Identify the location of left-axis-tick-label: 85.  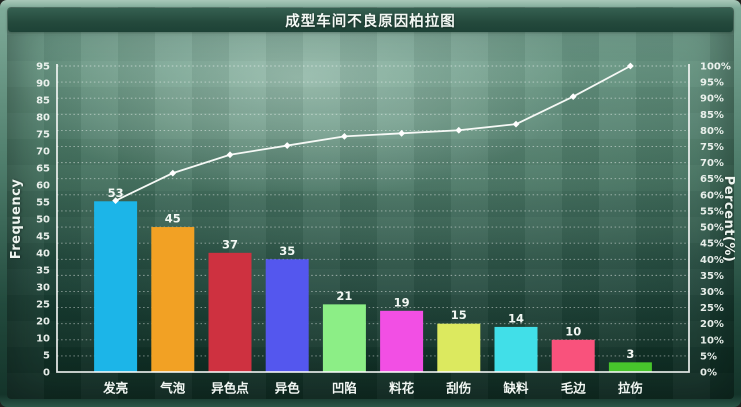
(43, 101).